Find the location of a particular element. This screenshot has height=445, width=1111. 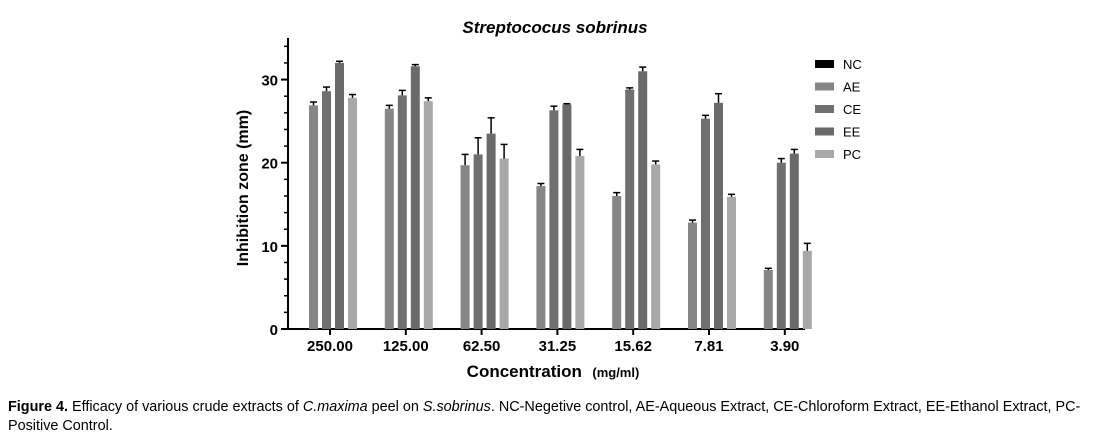

caption-label: Figure 4. is located at coordinates (38, 407).